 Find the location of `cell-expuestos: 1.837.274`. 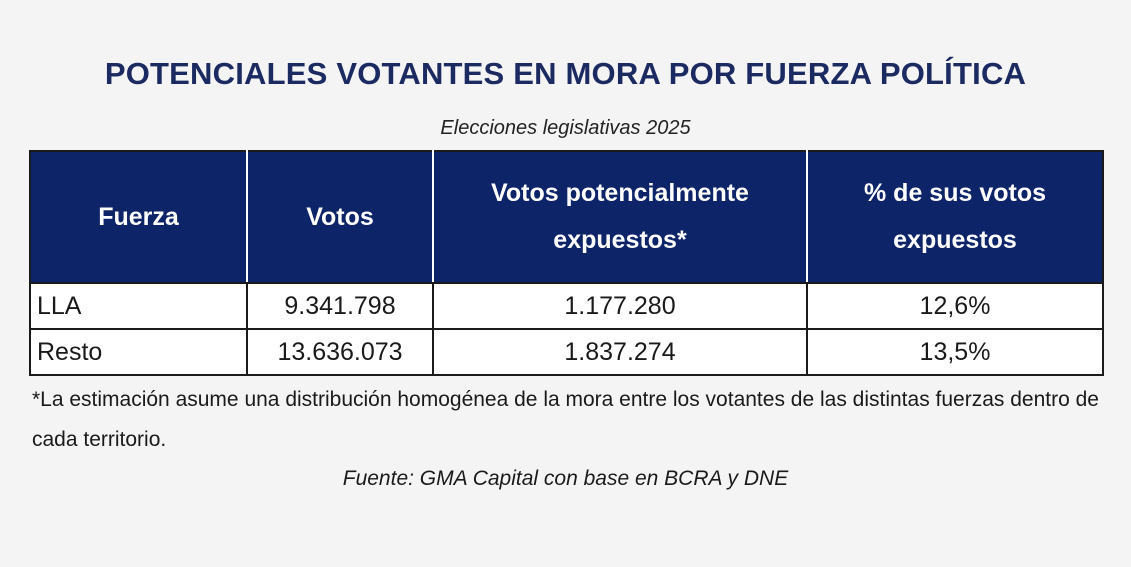

cell-expuestos: 1.837.274 is located at coordinates (620, 352).